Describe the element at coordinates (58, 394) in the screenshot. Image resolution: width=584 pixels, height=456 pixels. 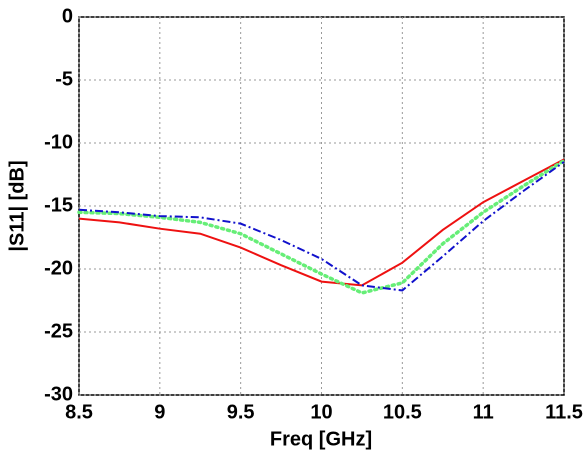
I see `y-tick-label: -30` at that location.